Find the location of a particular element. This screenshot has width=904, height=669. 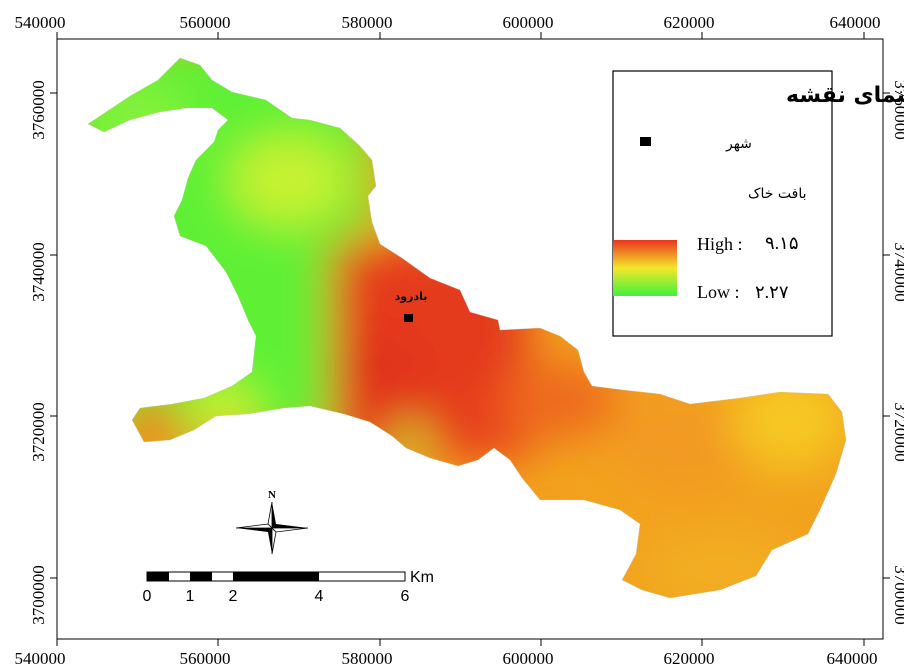

legend-high-label: High : is located at coordinates (720, 244).